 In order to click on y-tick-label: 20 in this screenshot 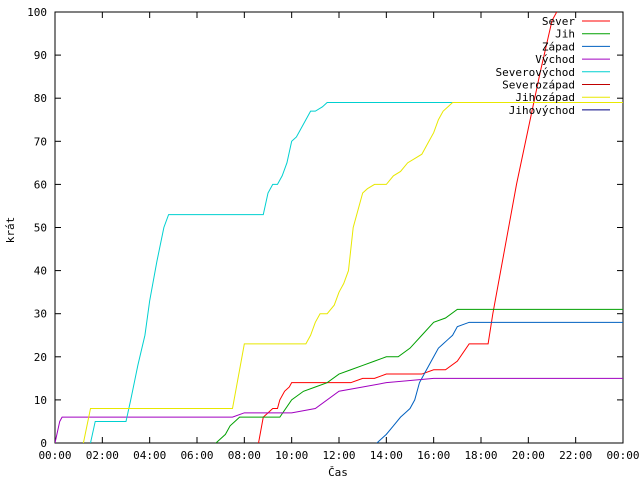, I will do `click(40, 357)`.